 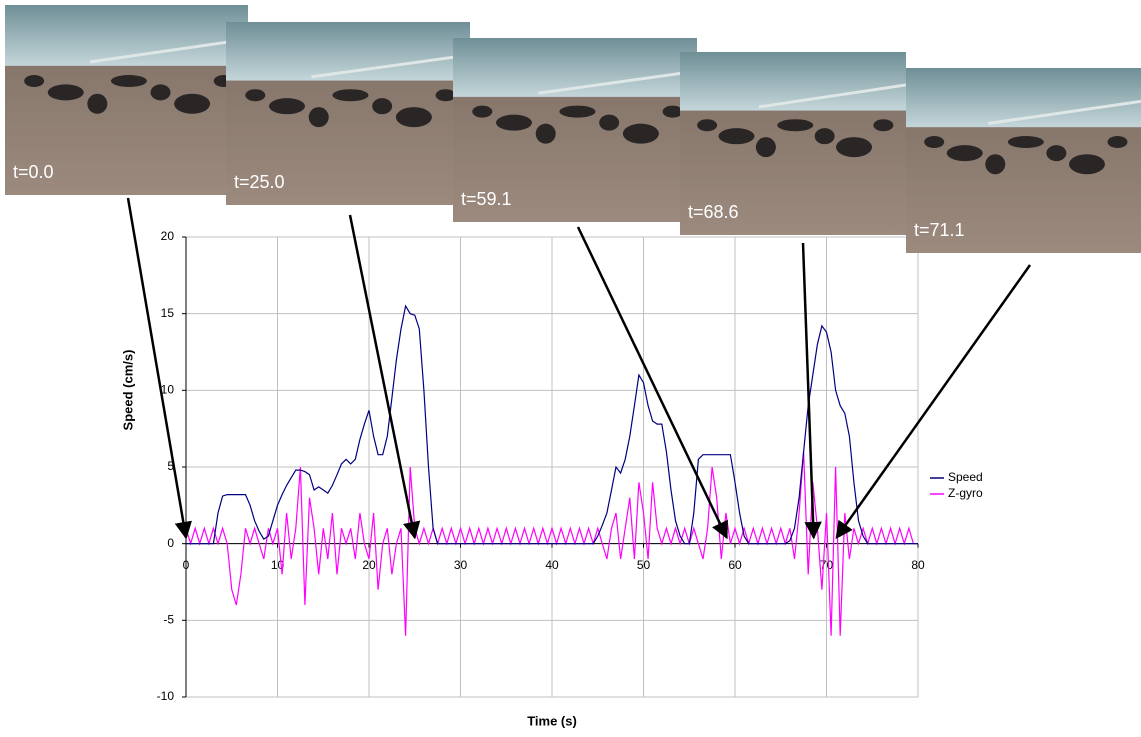 I want to click on x-tick-label: 60, so click(x=735, y=565).